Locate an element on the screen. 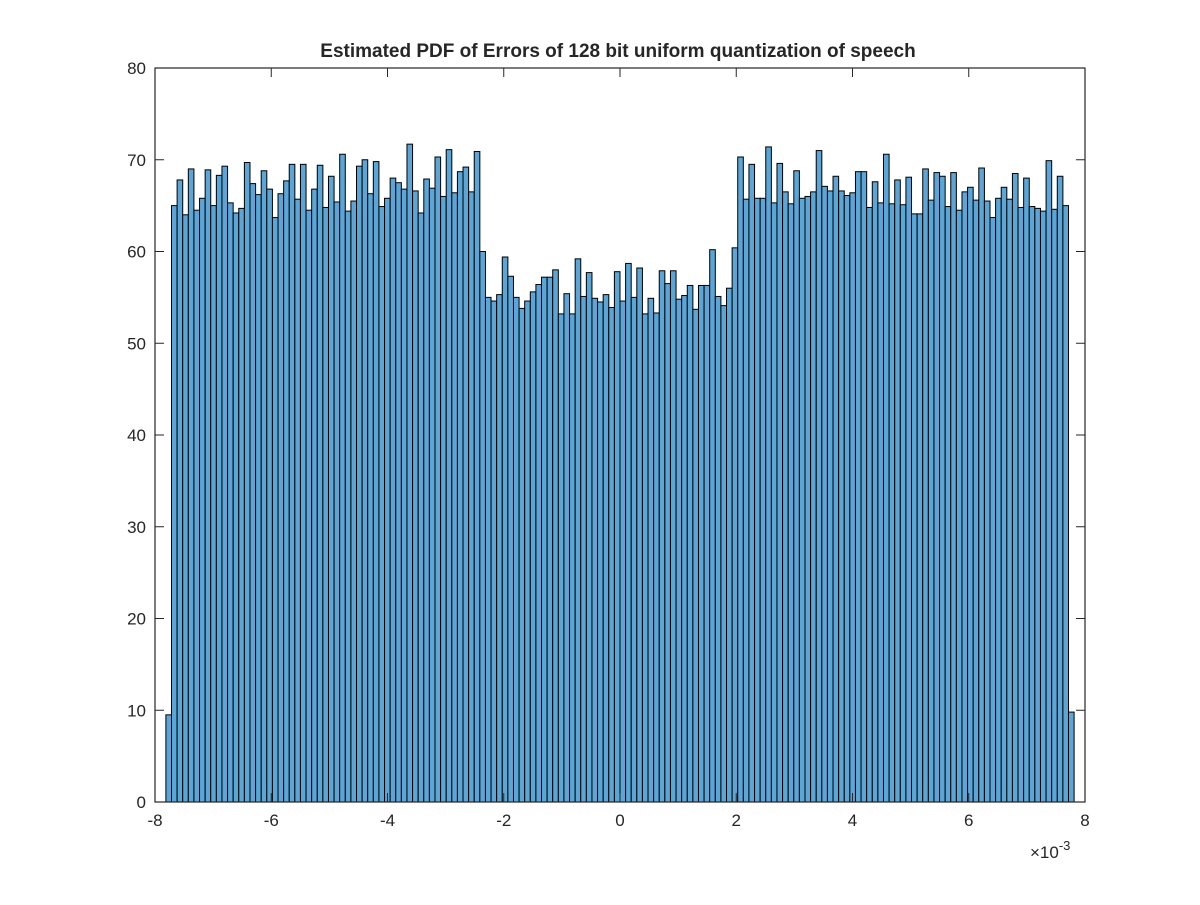  x-tick-label: -4 is located at coordinates (387, 820).